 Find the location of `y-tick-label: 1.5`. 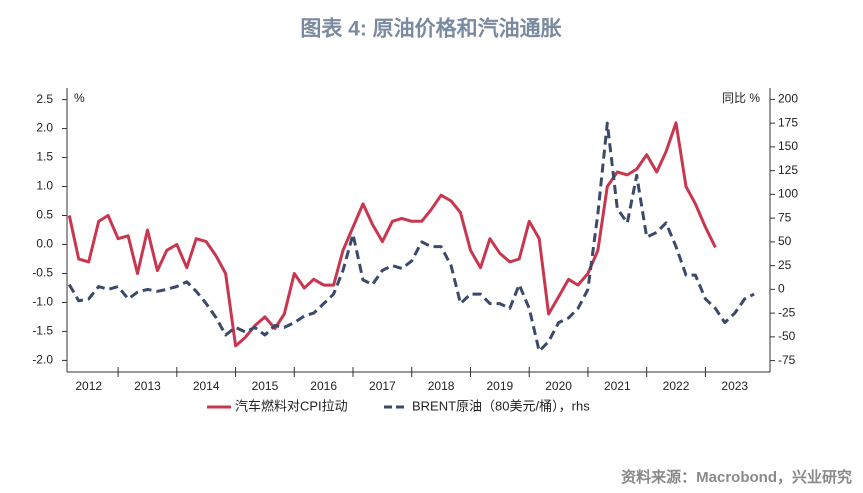

y-tick-label: 1.5 is located at coordinates (44, 157).